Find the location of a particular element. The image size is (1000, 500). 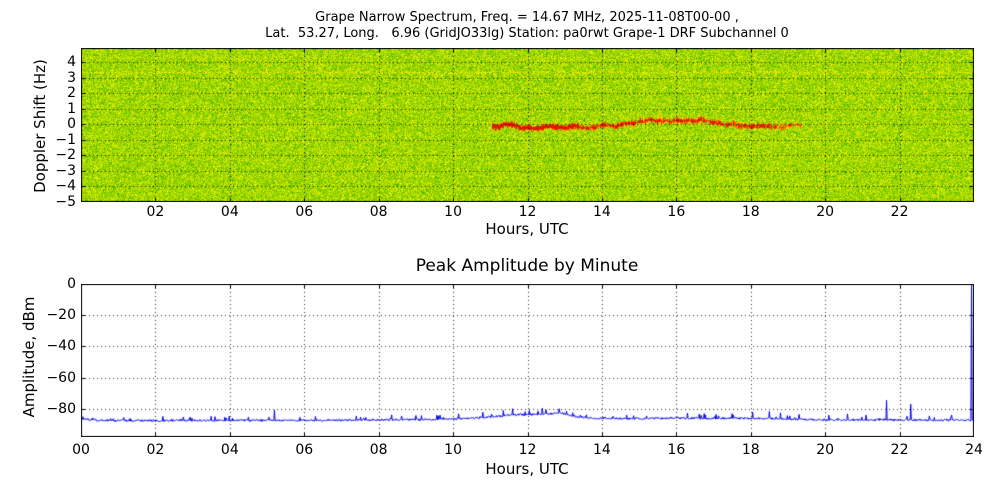

spectrogram-xtick-label: 14 is located at coordinates (601, 212).